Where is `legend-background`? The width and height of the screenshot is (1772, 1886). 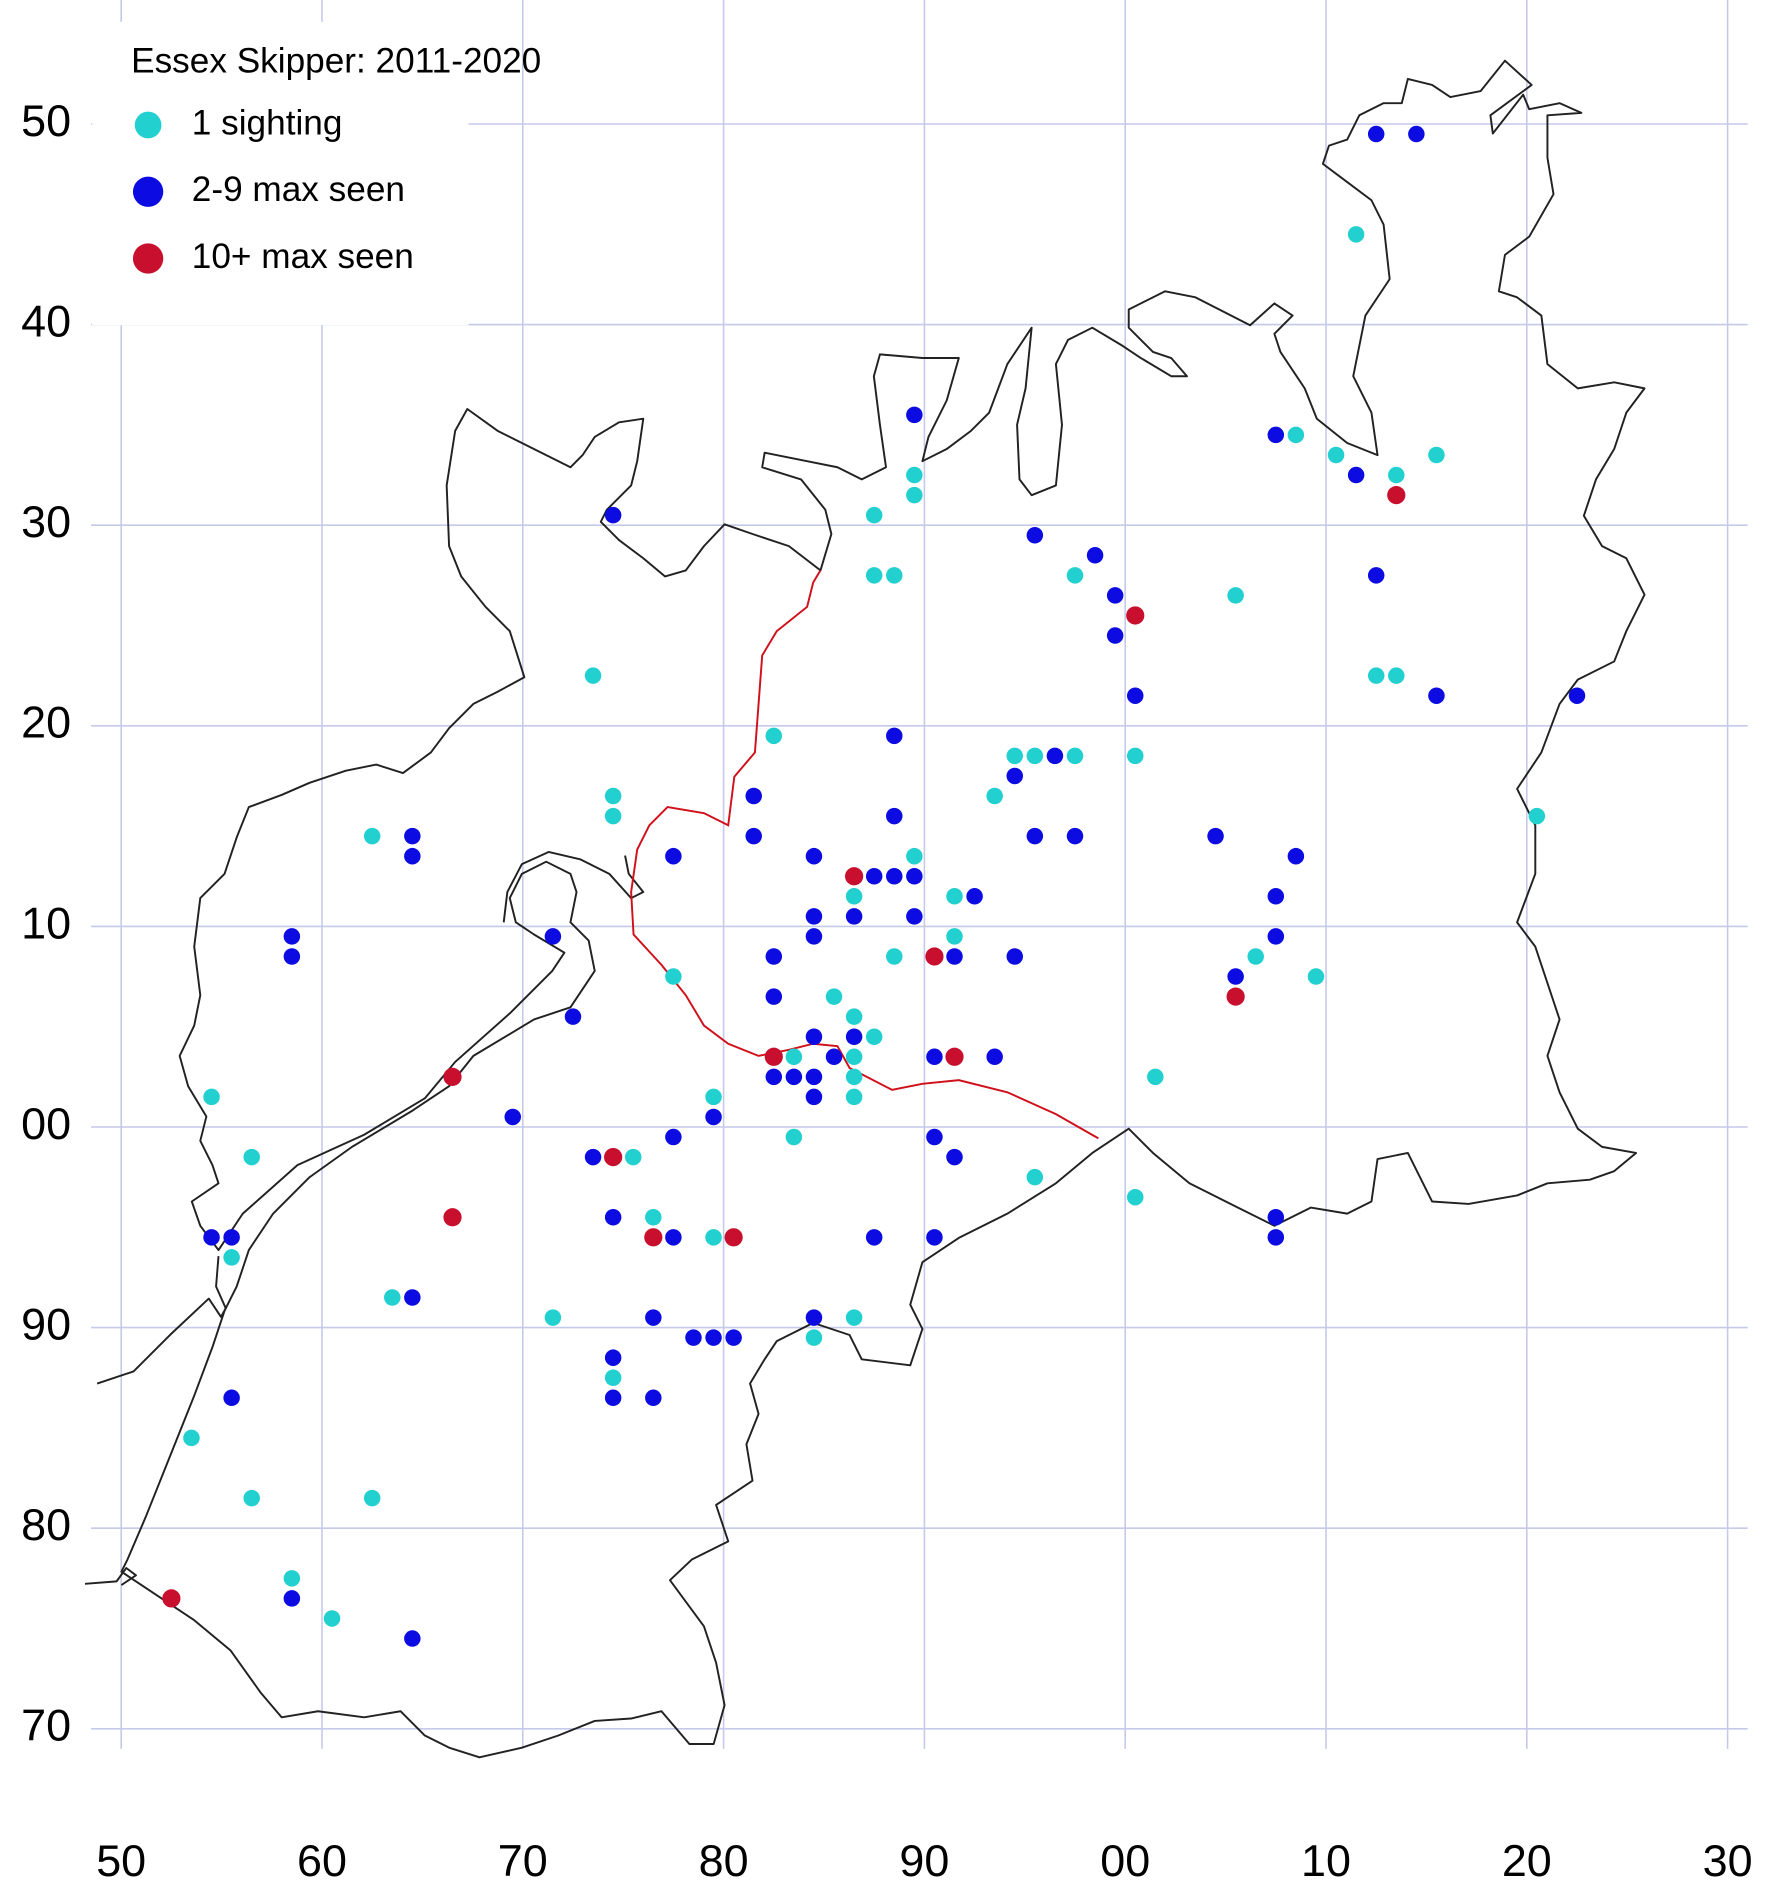 legend-background is located at coordinates (280, 173).